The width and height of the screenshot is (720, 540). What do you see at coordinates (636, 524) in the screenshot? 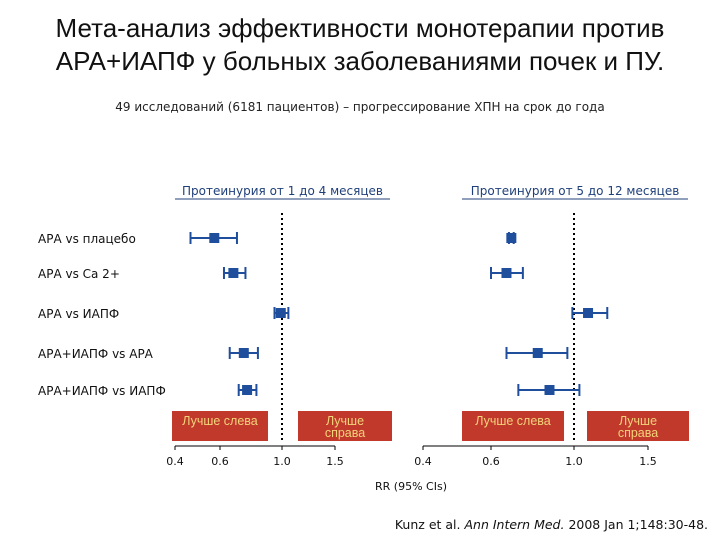
I see `citation-details: 2008 Jan 1;148:30-48.` at bounding box center [636, 524].